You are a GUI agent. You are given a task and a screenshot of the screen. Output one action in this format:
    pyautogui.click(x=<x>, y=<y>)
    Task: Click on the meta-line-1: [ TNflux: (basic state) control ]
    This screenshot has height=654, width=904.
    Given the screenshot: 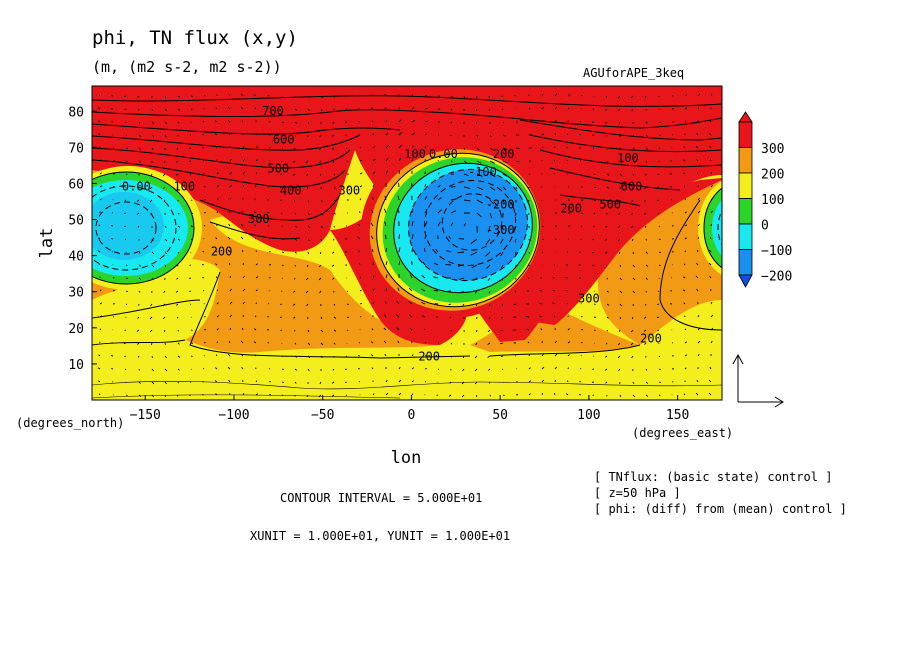 What is the action you would take?
    pyautogui.click(x=713, y=477)
    